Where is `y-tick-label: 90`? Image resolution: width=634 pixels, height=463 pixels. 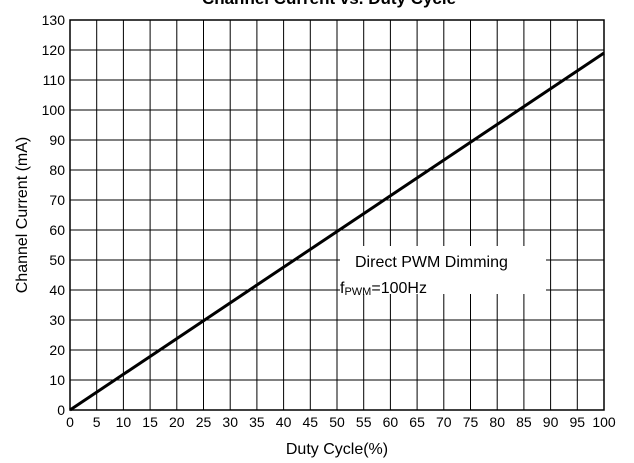
y-tick-label: 90 is located at coordinates (57, 140).